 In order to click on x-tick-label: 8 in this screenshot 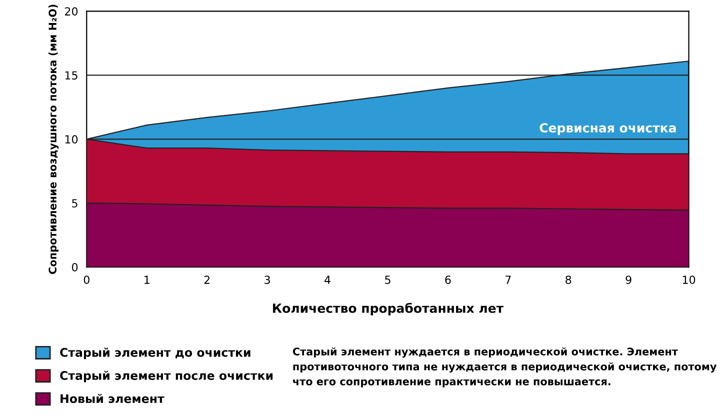, I will do `click(569, 280)`.